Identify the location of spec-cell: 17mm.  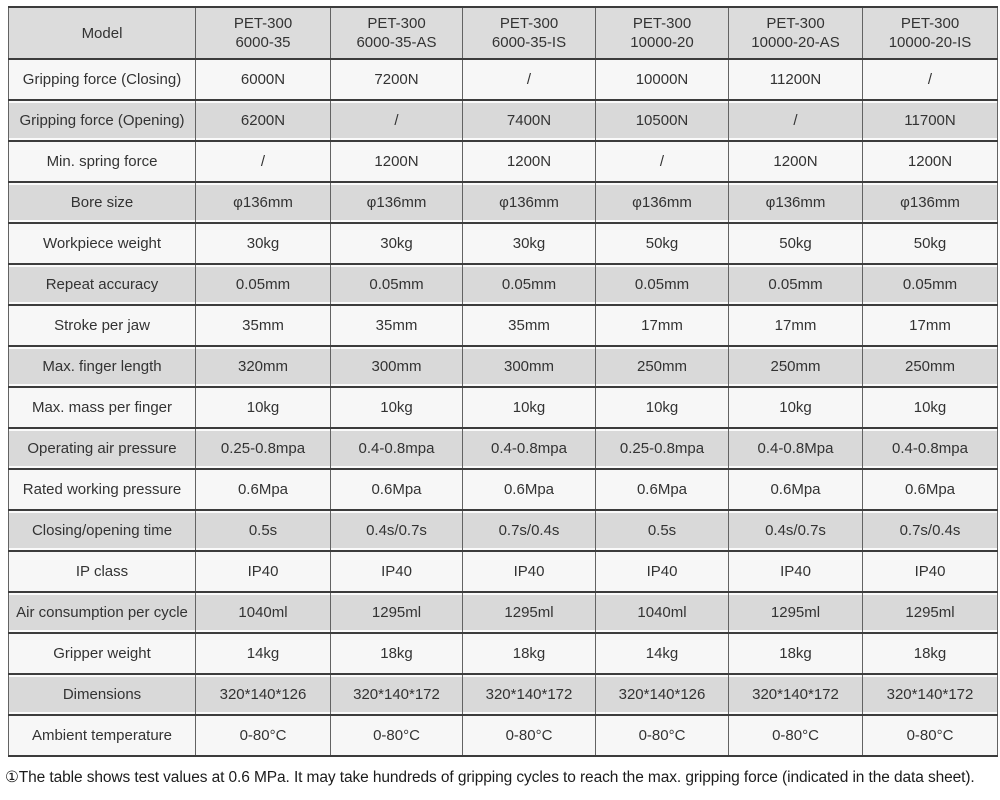
(930, 325).